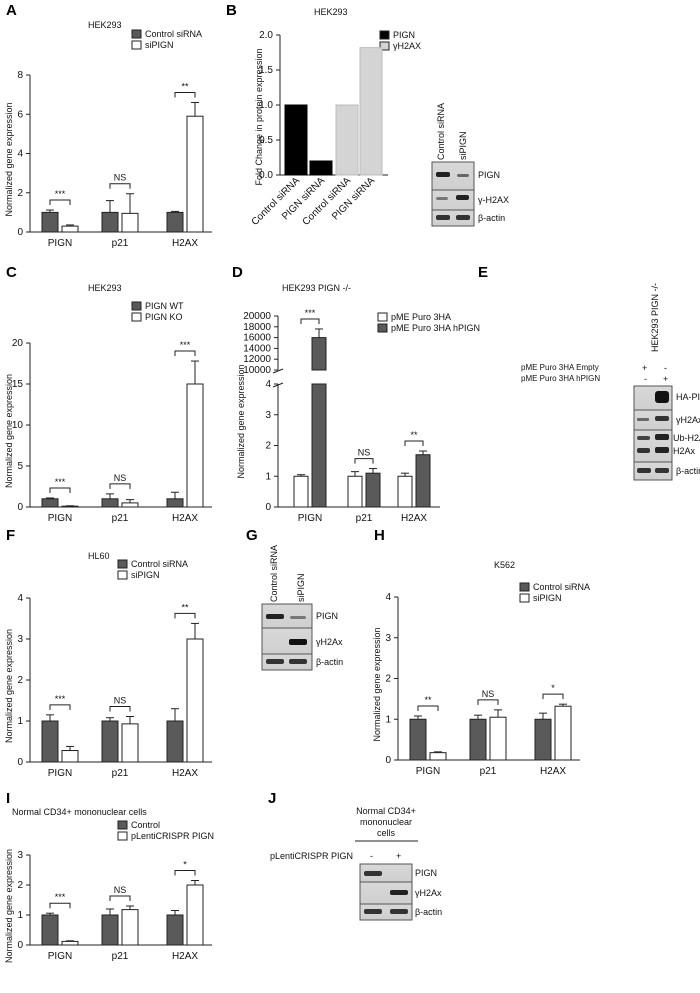 This screenshot has height=993, width=700. I want to click on y-tick-label: 3, so click(388, 638).